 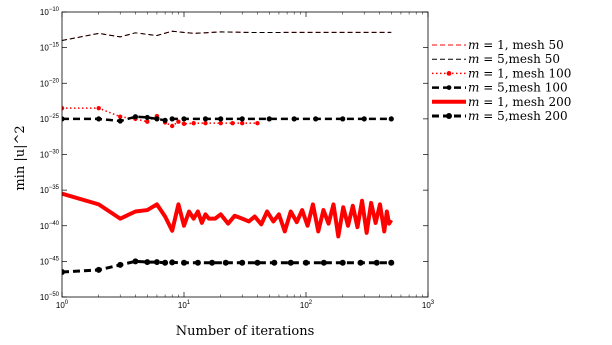 I want to click on legend-label: m = 5,mesh 50, so click(x=514, y=59).